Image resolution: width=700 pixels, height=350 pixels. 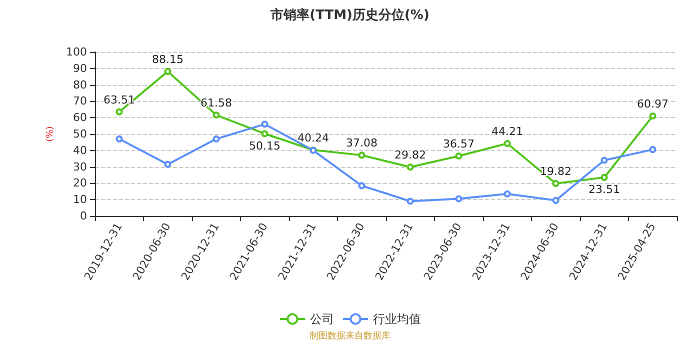 What do you see at coordinates (80, 183) in the screenshot?
I see `y-tick-label: 20` at bounding box center [80, 183].